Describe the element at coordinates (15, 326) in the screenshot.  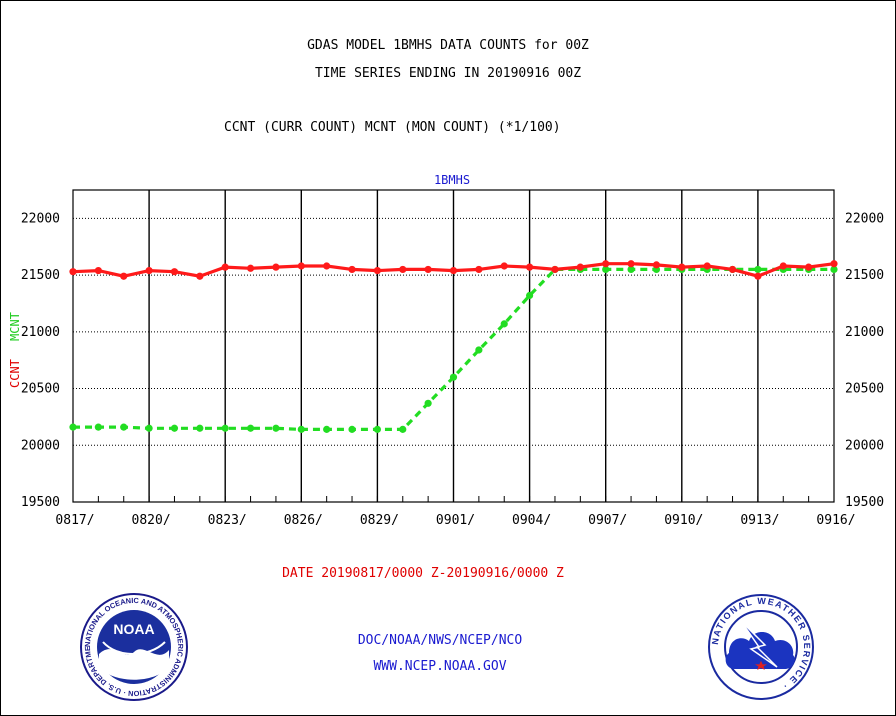
I see `y-axis-label-mcnt: MCNT` at that location.